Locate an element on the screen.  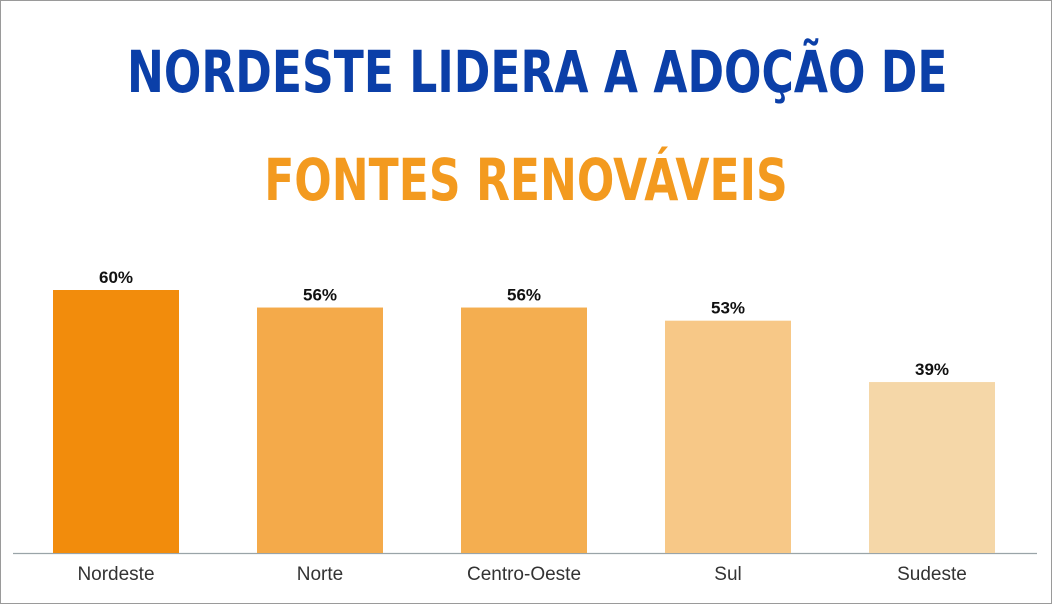
data-label: 53% is located at coordinates (728, 308).